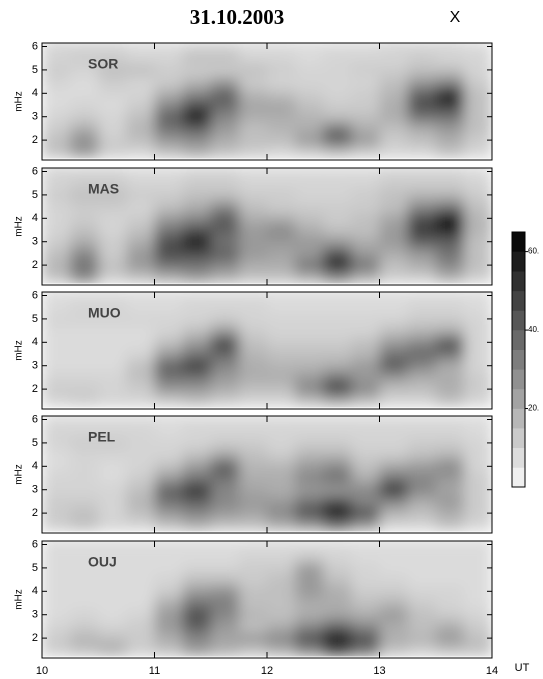  Describe the element at coordinates (102, 562) in the screenshot. I see `station-label: OUJ` at that location.